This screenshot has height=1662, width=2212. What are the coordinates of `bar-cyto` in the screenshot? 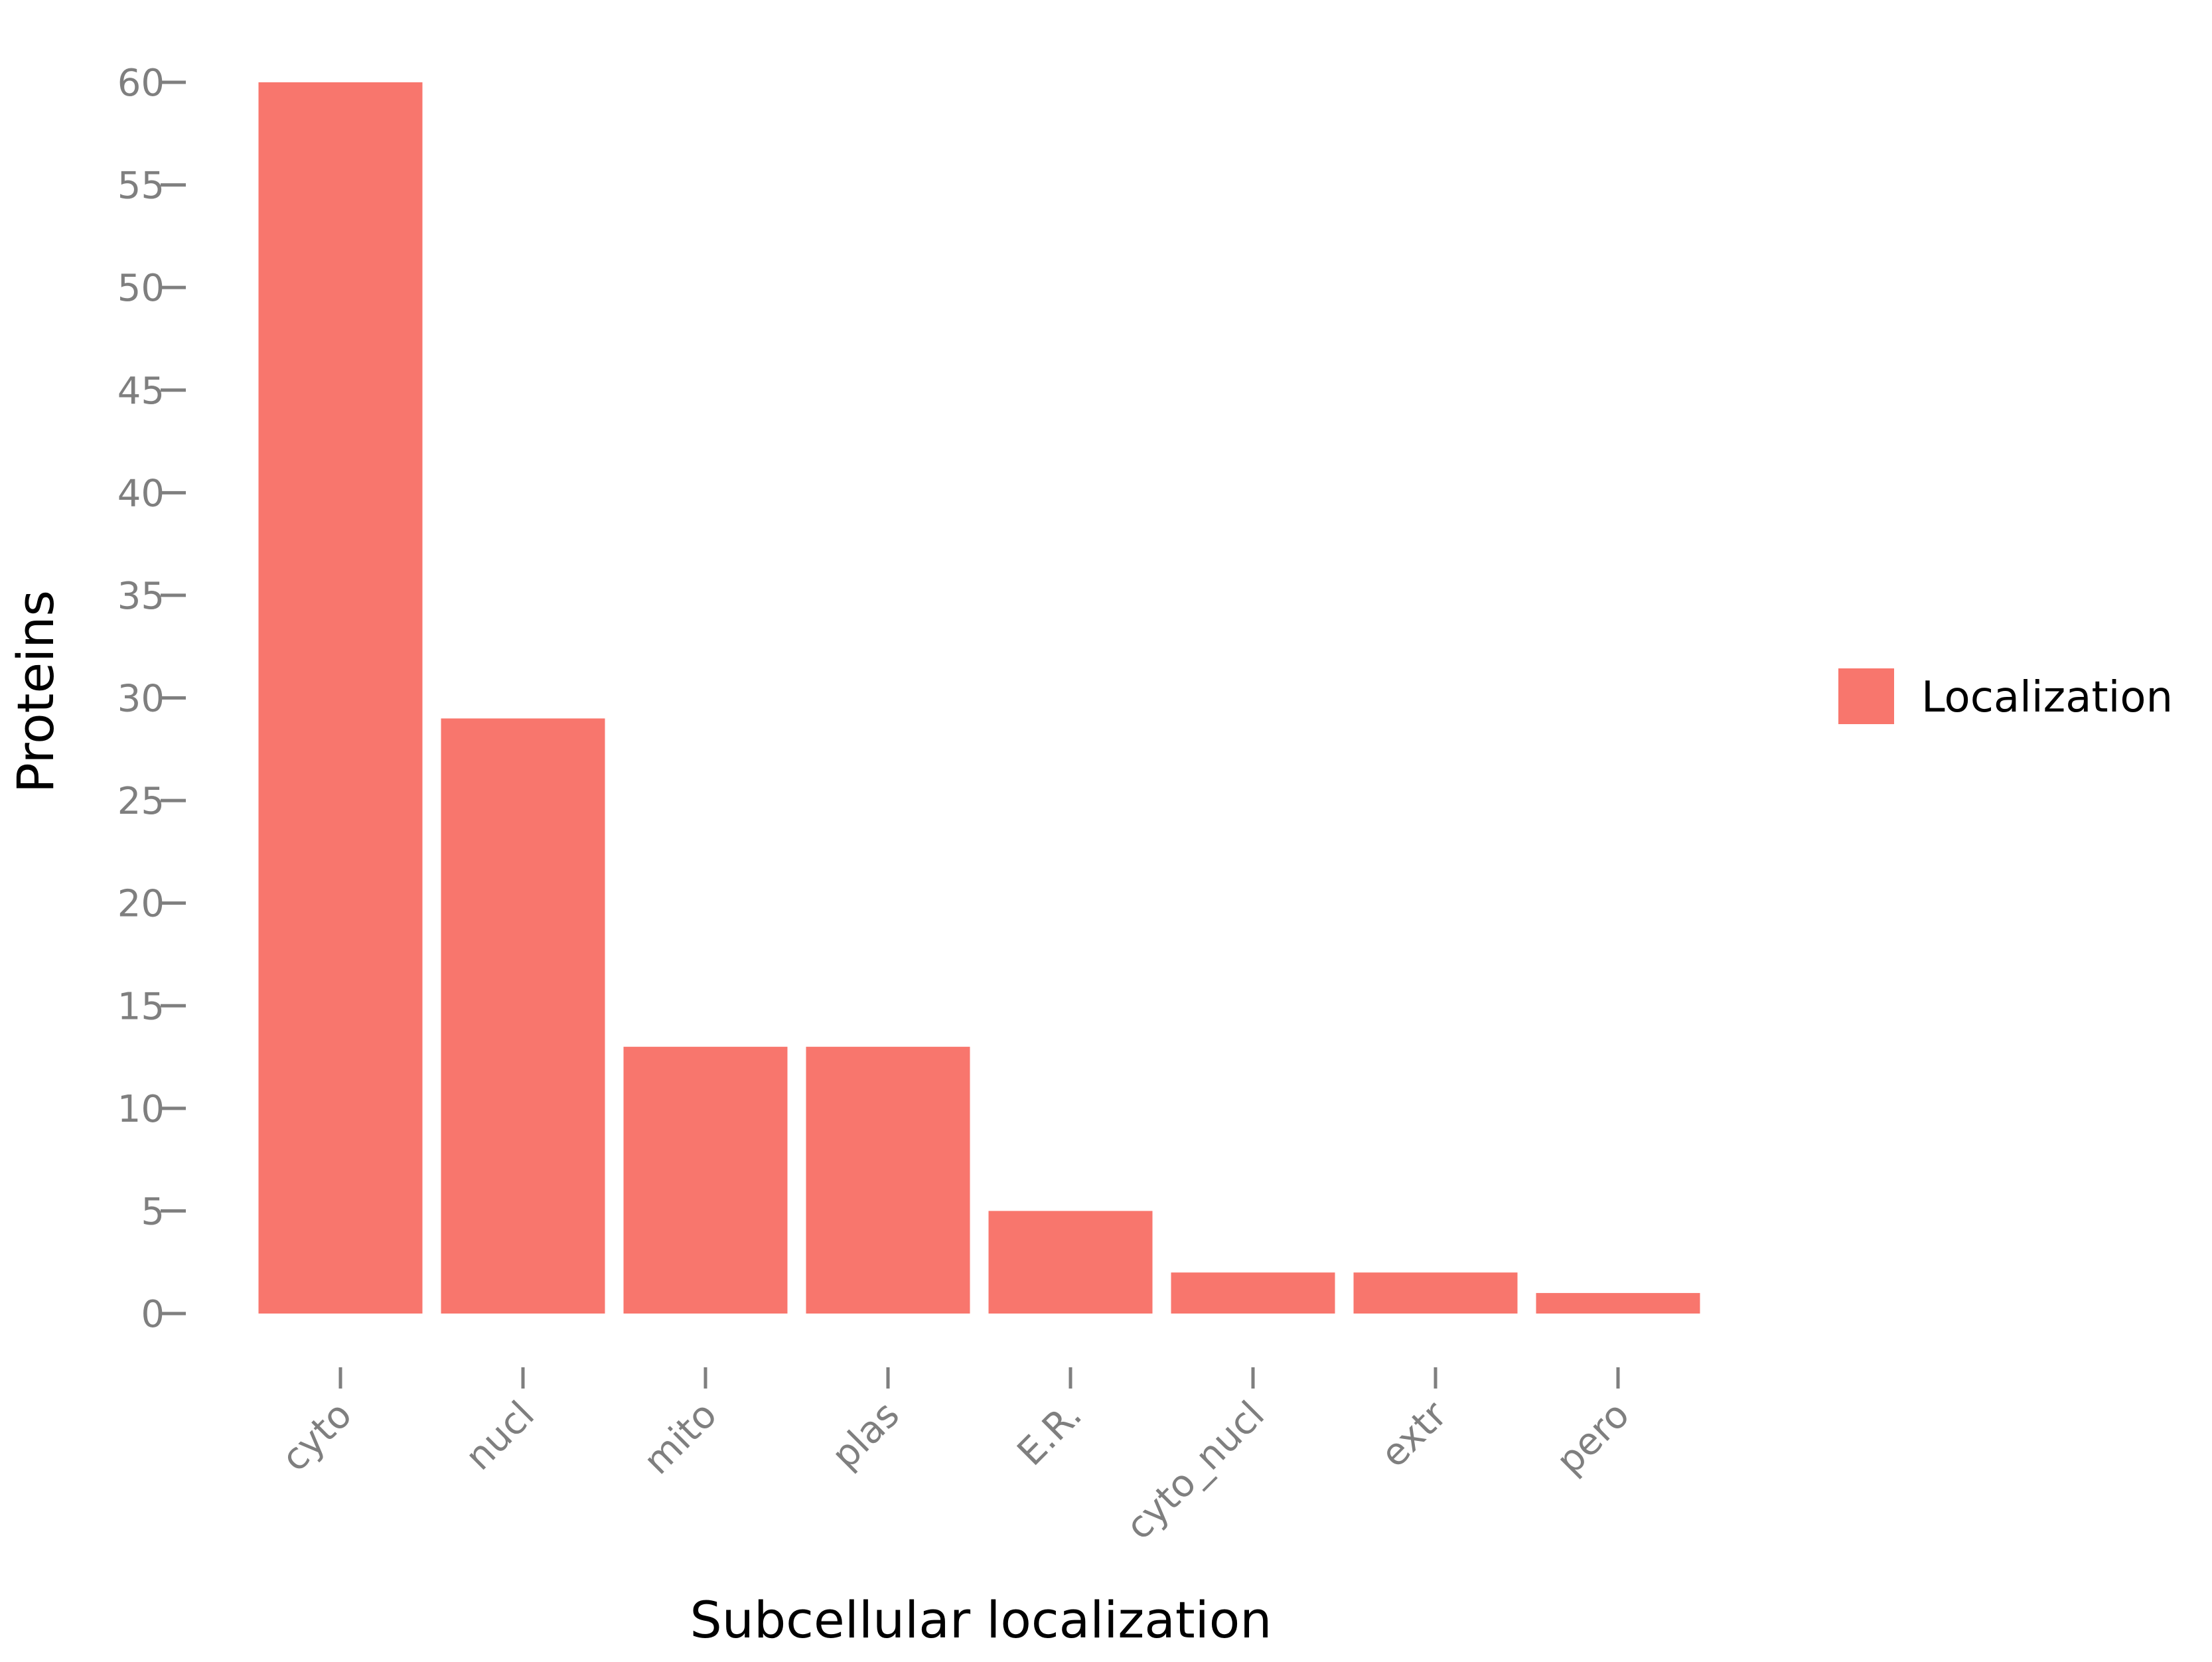 It's located at (340, 698).